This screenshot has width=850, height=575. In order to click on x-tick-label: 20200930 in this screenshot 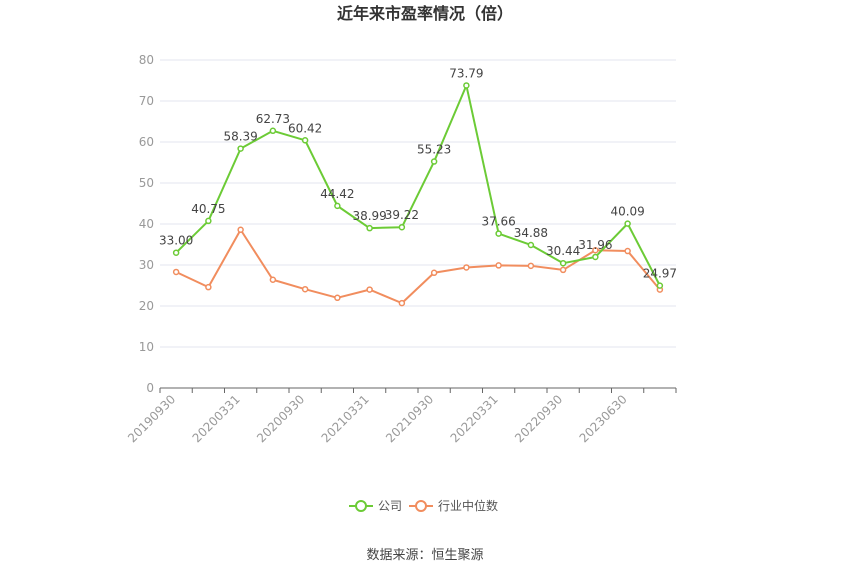, I will do `click(280, 418)`.